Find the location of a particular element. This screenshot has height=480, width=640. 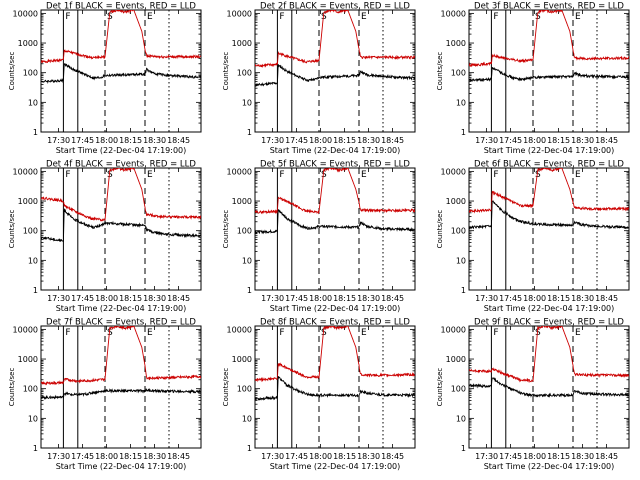

panel-title: Det 9f BLACK = Events, RED = LLD is located at coordinates (549, 323).